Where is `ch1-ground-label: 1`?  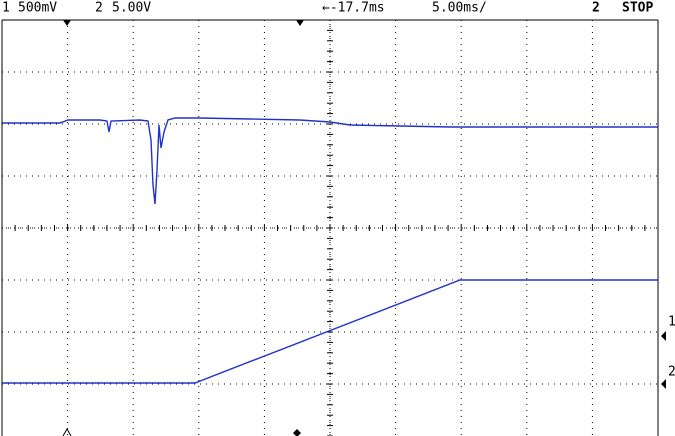
ch1-ground-label: 1 is located at coordinates (671, 322).